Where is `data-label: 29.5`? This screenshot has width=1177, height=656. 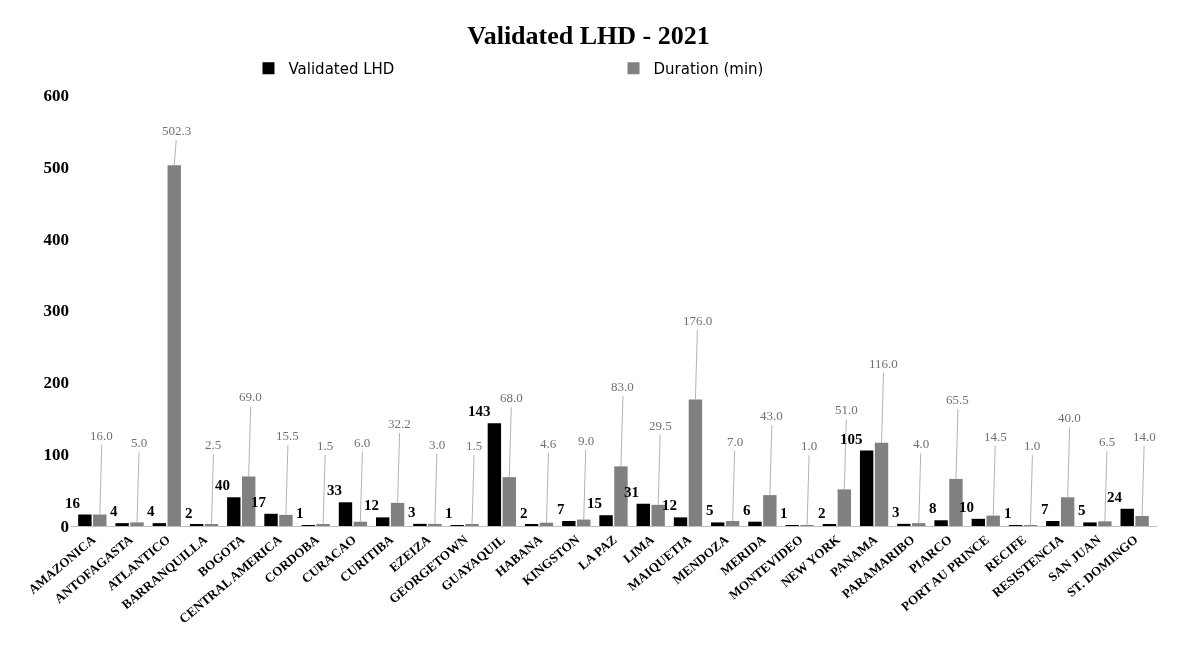 data-label: 29.5 is located at coordinates (660, 425).